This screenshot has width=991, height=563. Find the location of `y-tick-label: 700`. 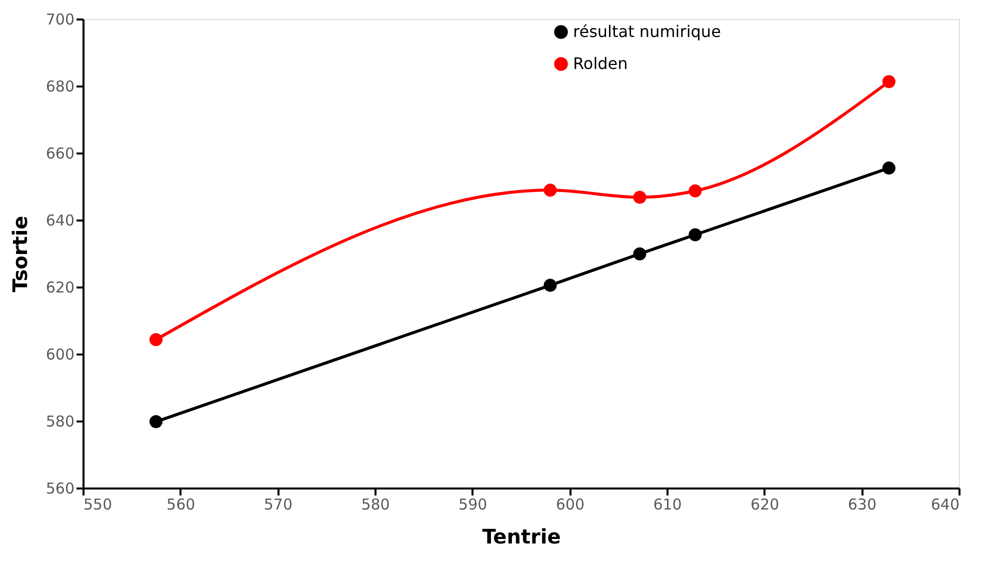

y-tick-label: 700 is located at coordinates (60, 19).